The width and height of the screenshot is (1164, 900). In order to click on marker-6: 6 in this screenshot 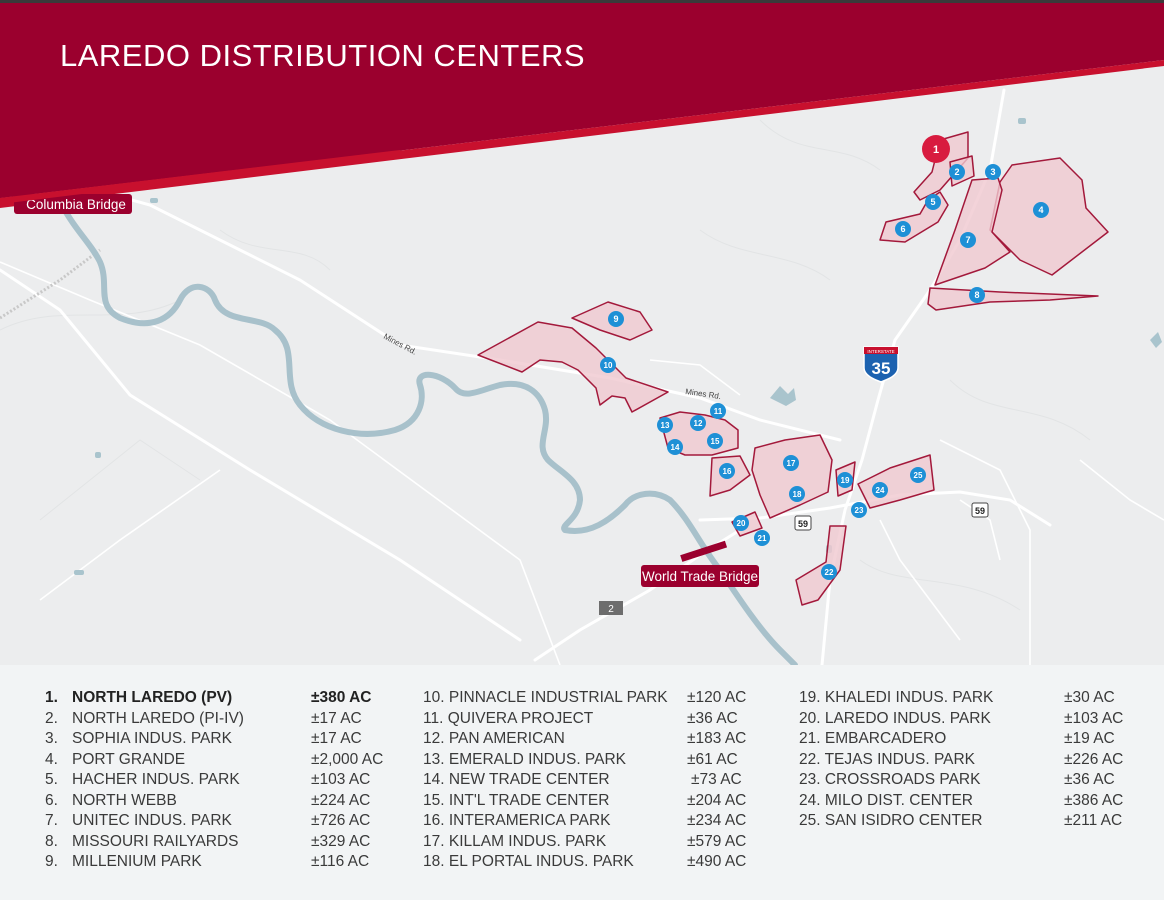, I will do `click(903, 229)`.